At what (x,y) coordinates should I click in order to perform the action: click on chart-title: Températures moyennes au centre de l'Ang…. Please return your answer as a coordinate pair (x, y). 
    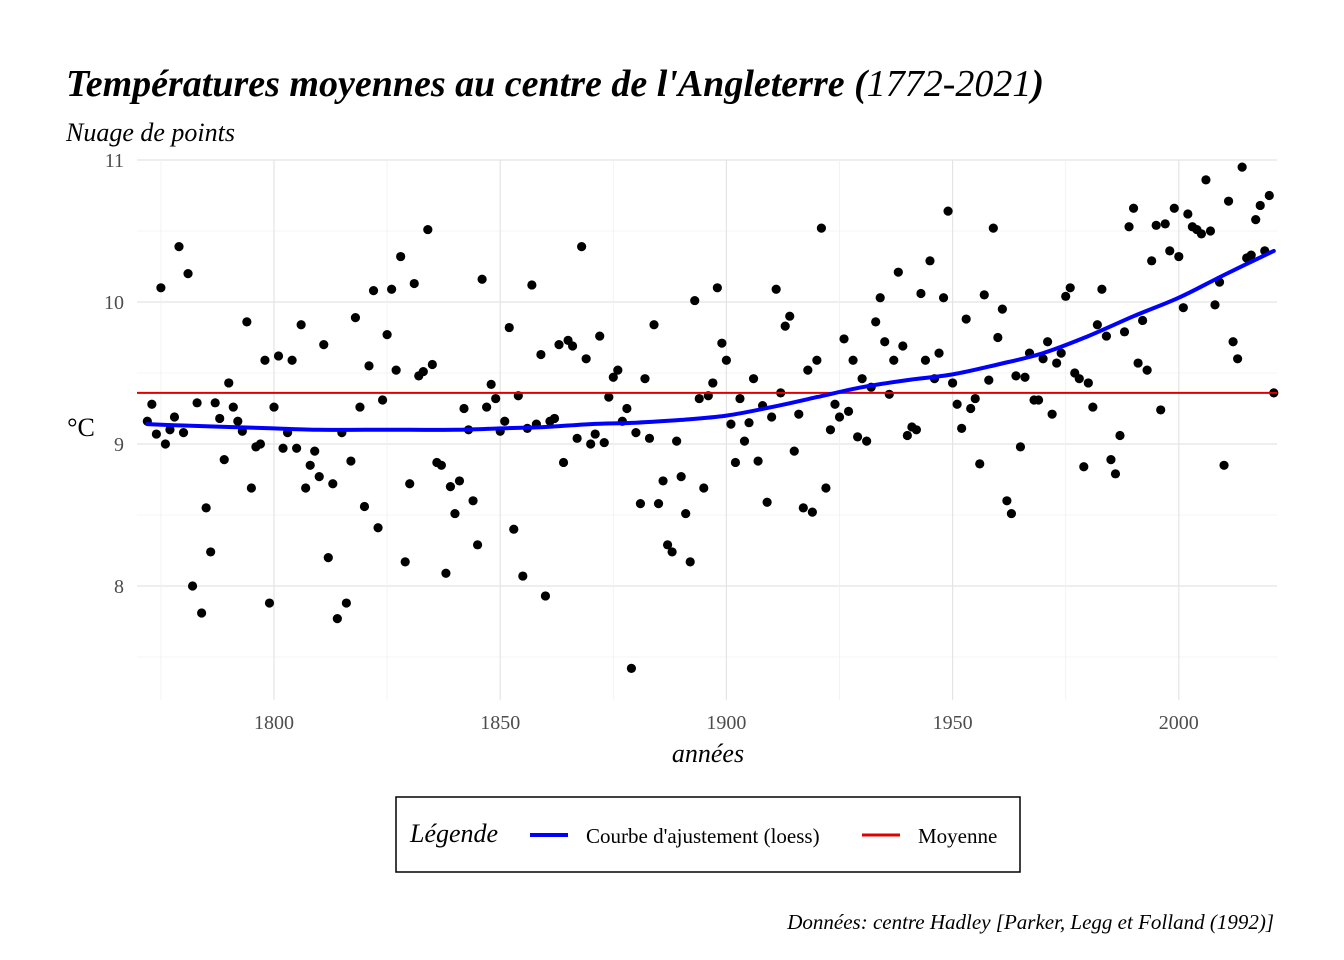
    Looking at the image, I should click on (555, 84).